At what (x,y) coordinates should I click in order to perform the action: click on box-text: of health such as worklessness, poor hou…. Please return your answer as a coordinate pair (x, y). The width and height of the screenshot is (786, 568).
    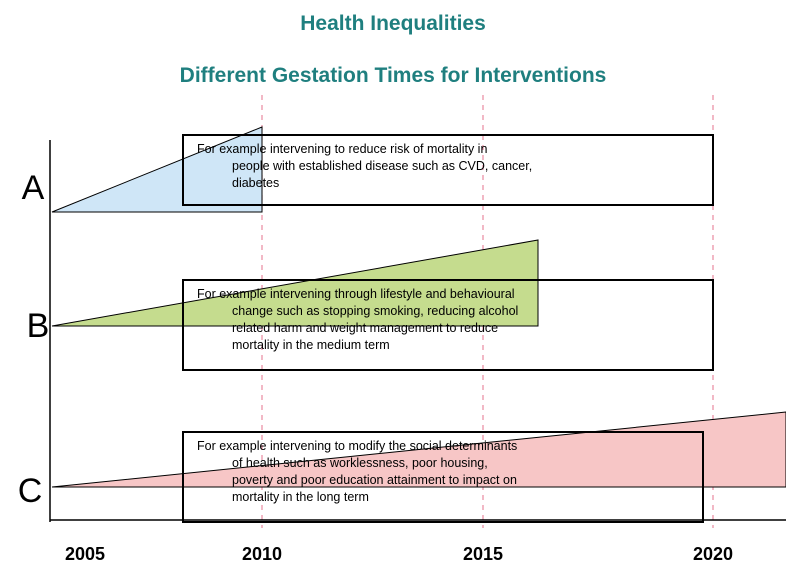
    Looking at the image, I should click on (360, 463).